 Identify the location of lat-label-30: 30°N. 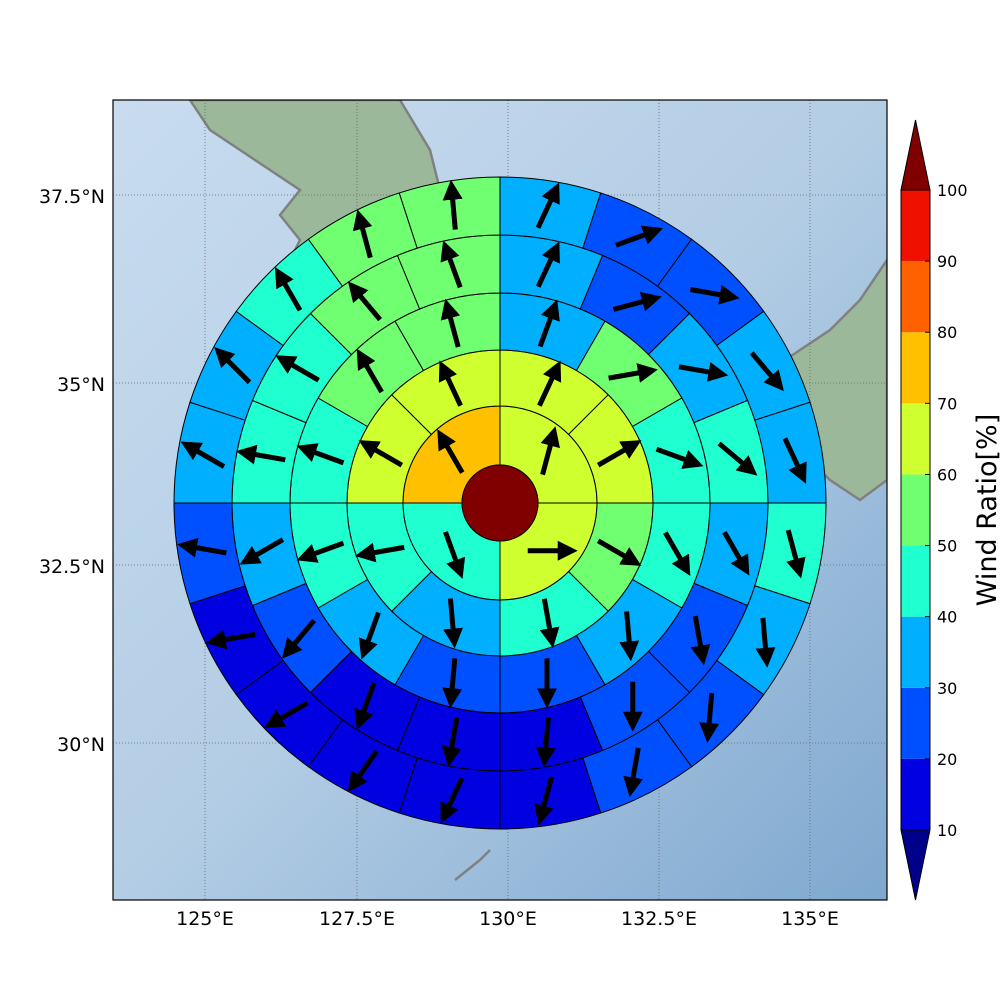
(81, 745).